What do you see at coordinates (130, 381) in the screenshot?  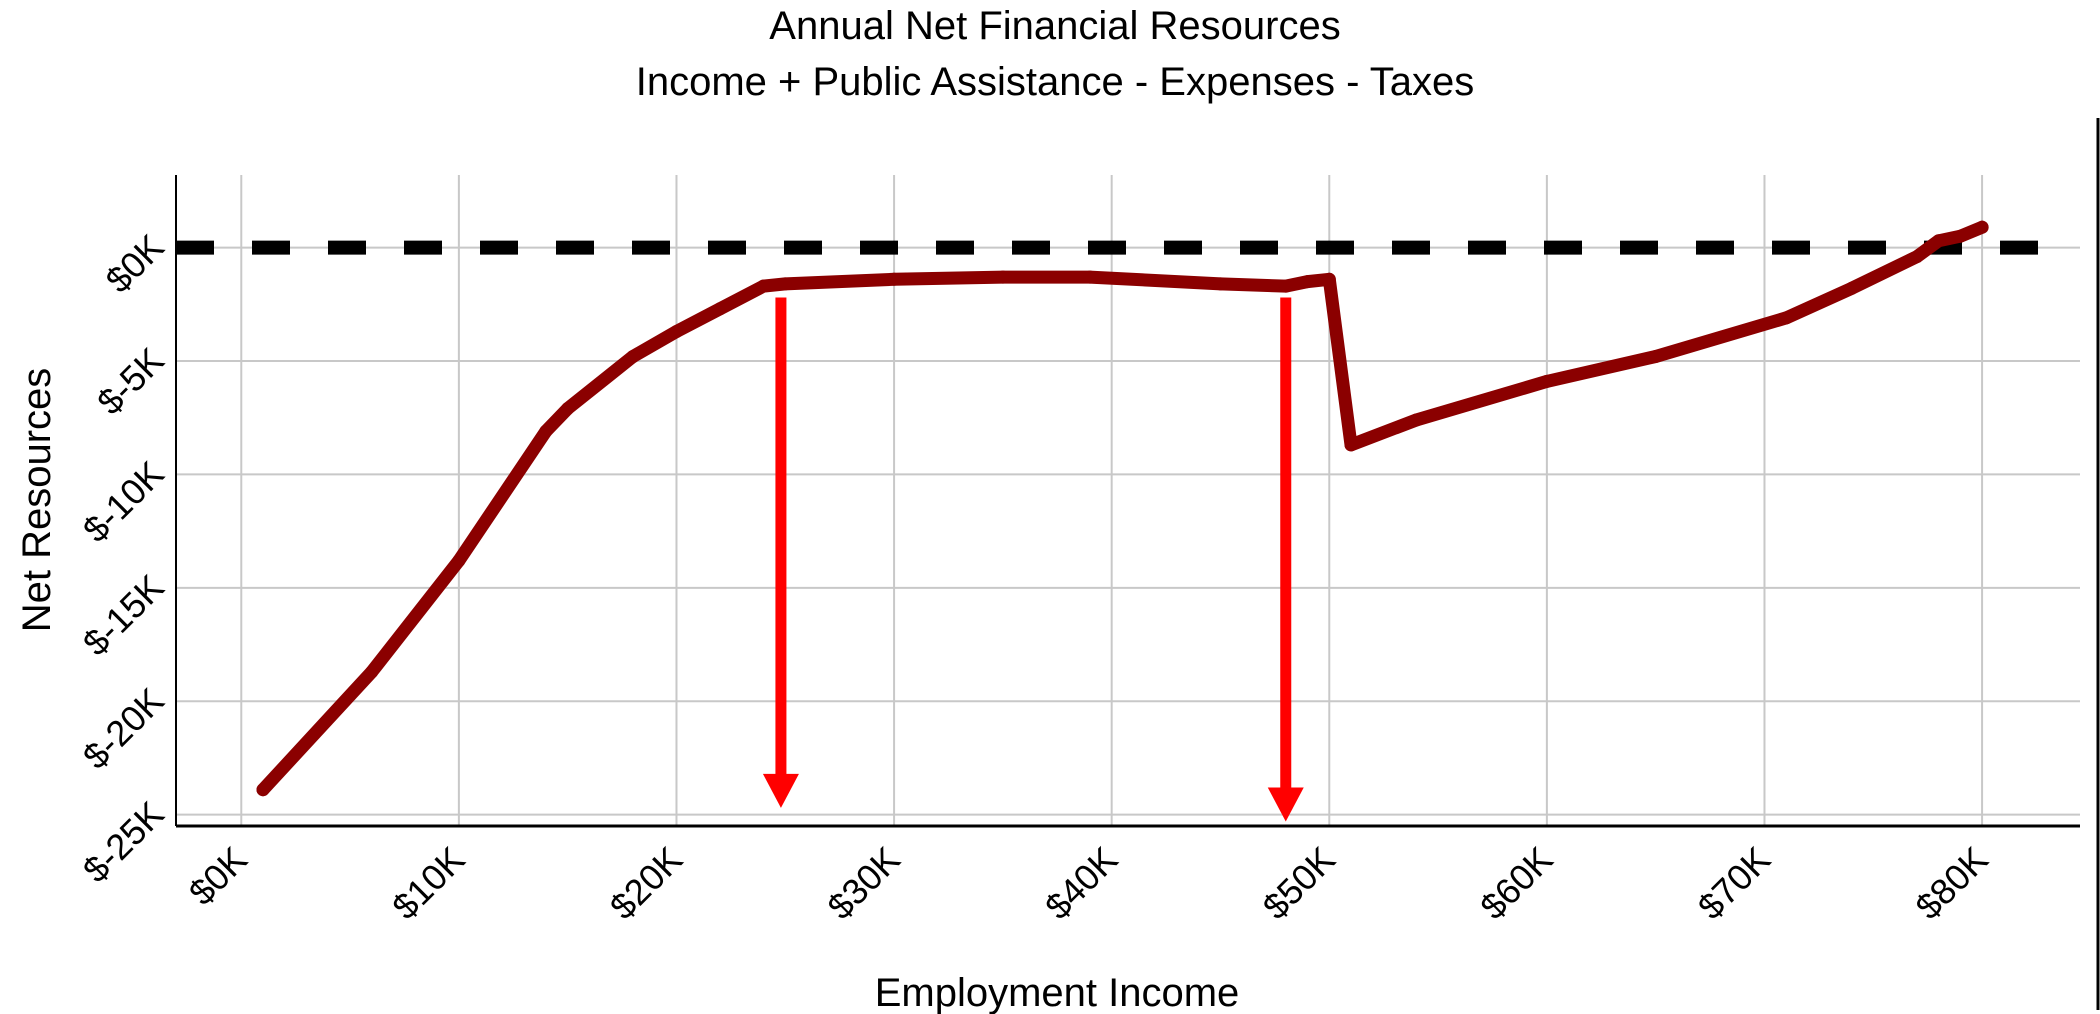 I see `y-tick-label-1: $-5K` at bounding box center [130, 381].